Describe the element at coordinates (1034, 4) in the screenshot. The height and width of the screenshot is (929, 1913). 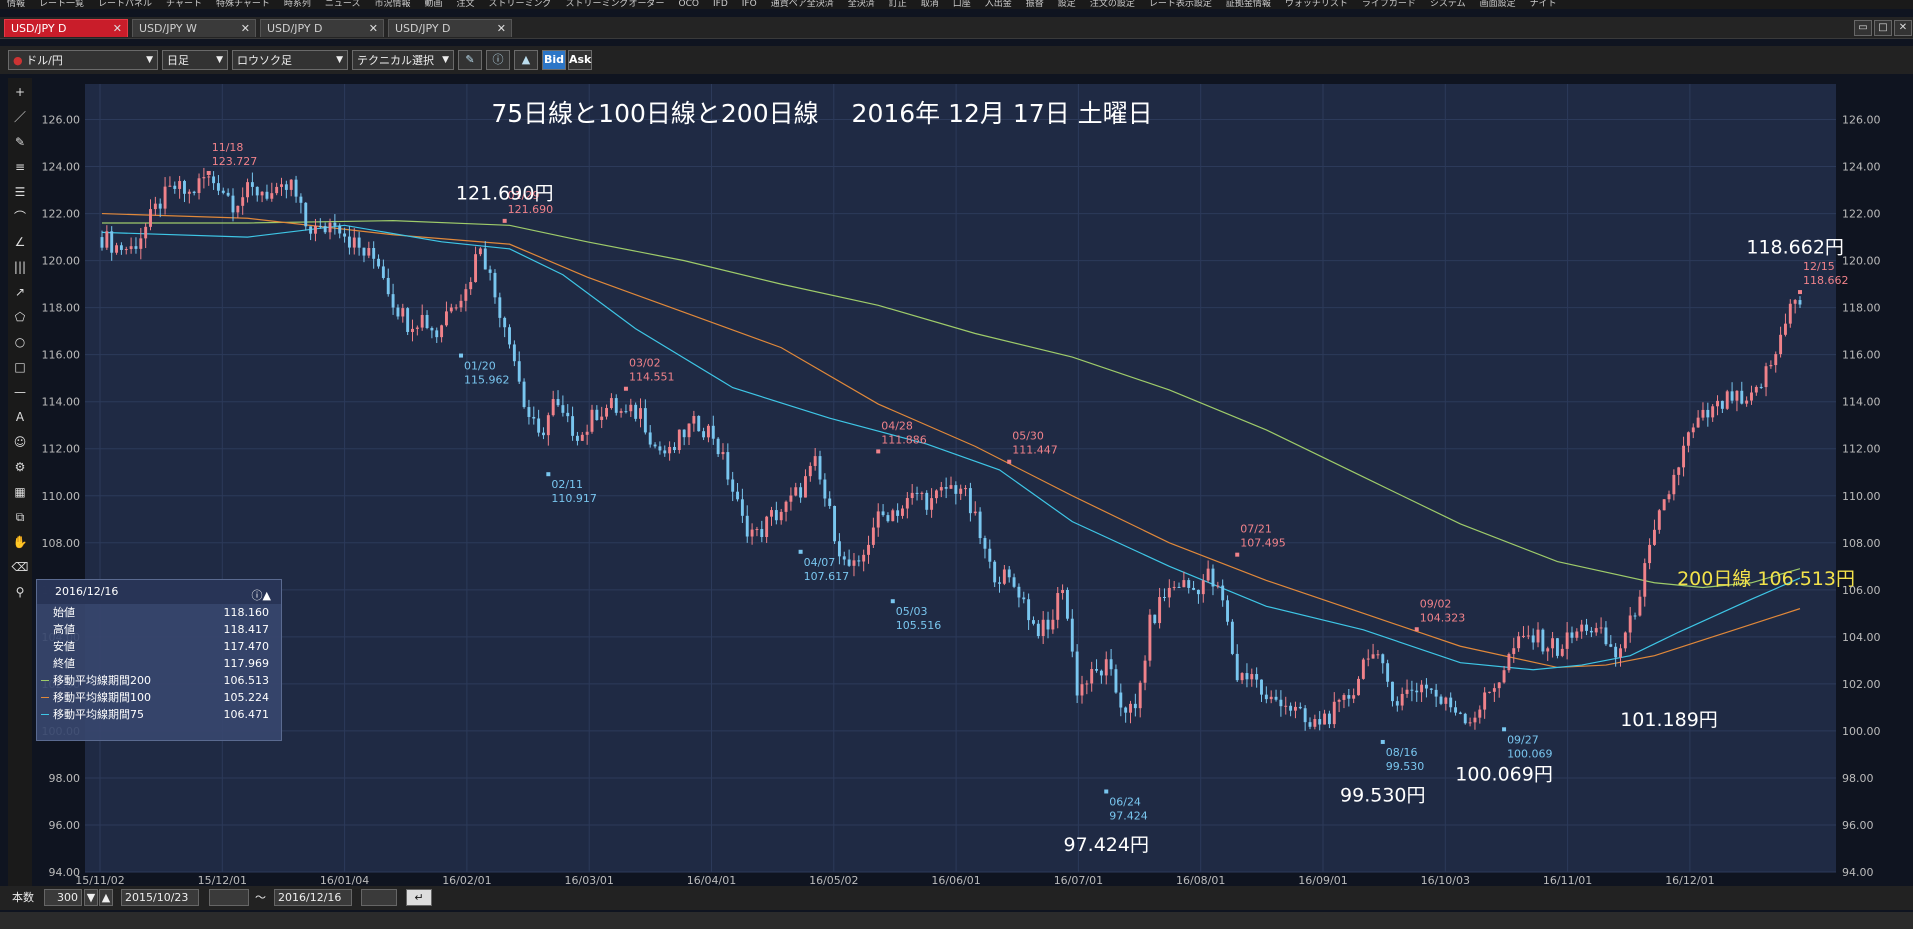
I see `menu-item: 振替` at that location.